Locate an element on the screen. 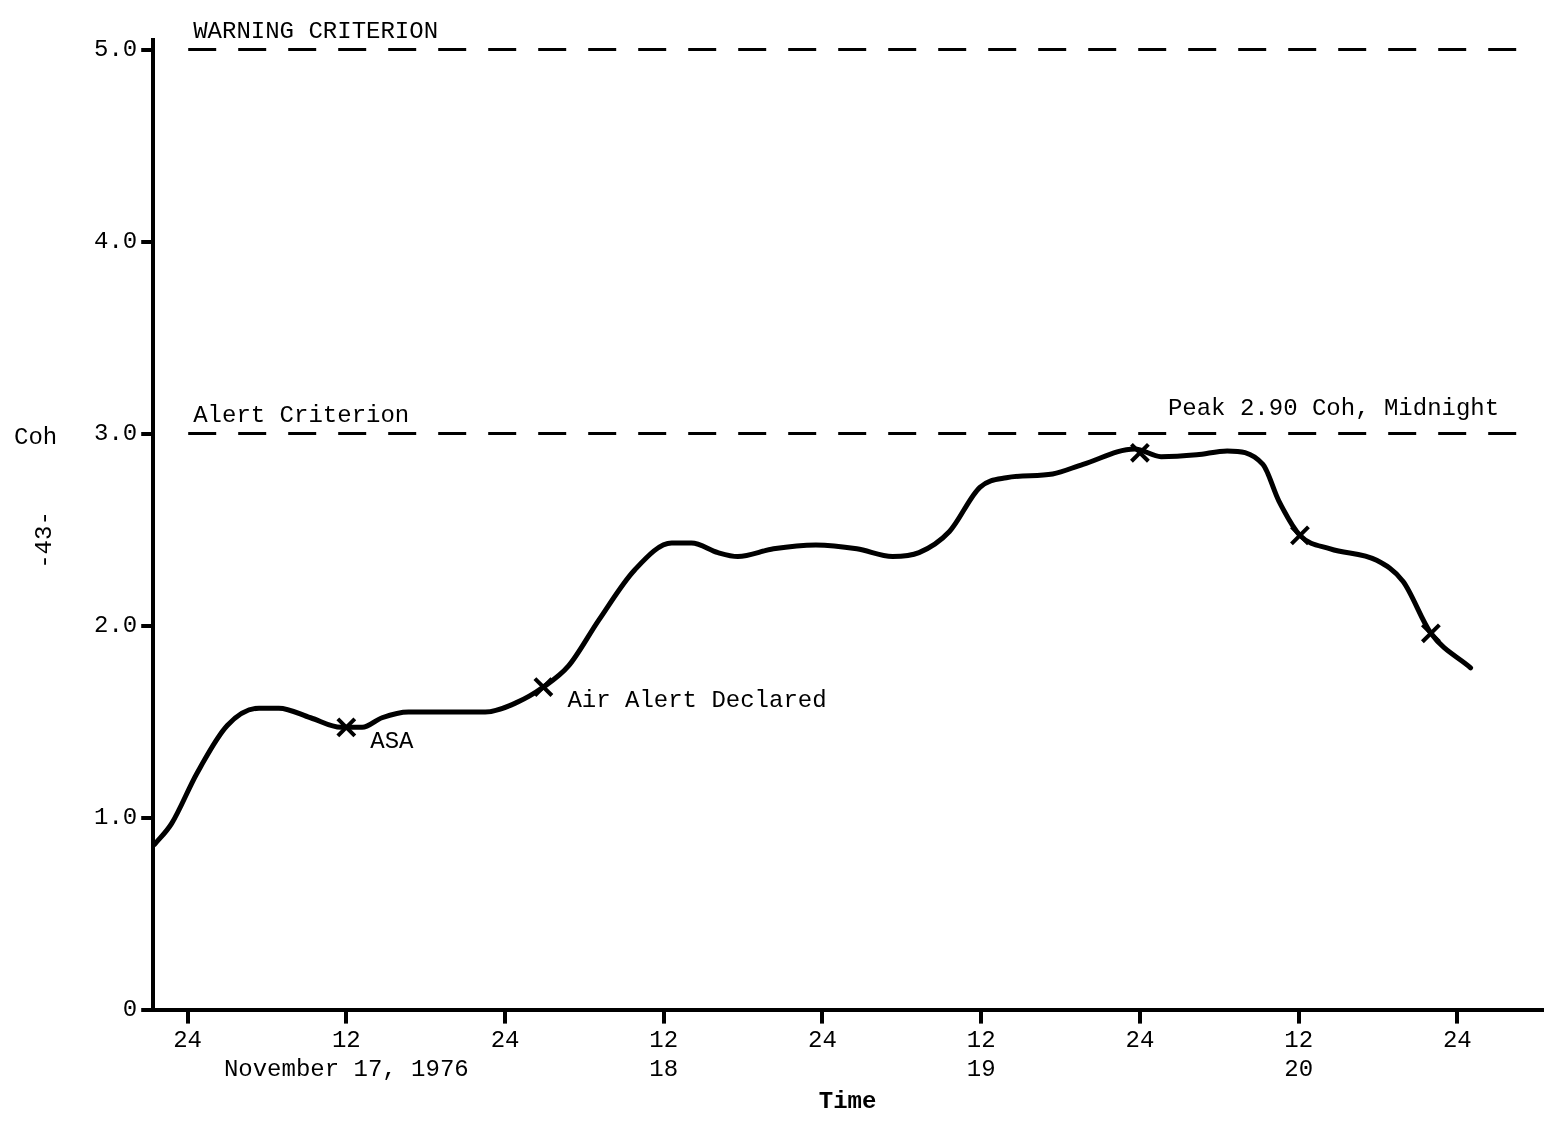  ref-line-label: WARNING CRITERION is located at coordinates (316, 31).